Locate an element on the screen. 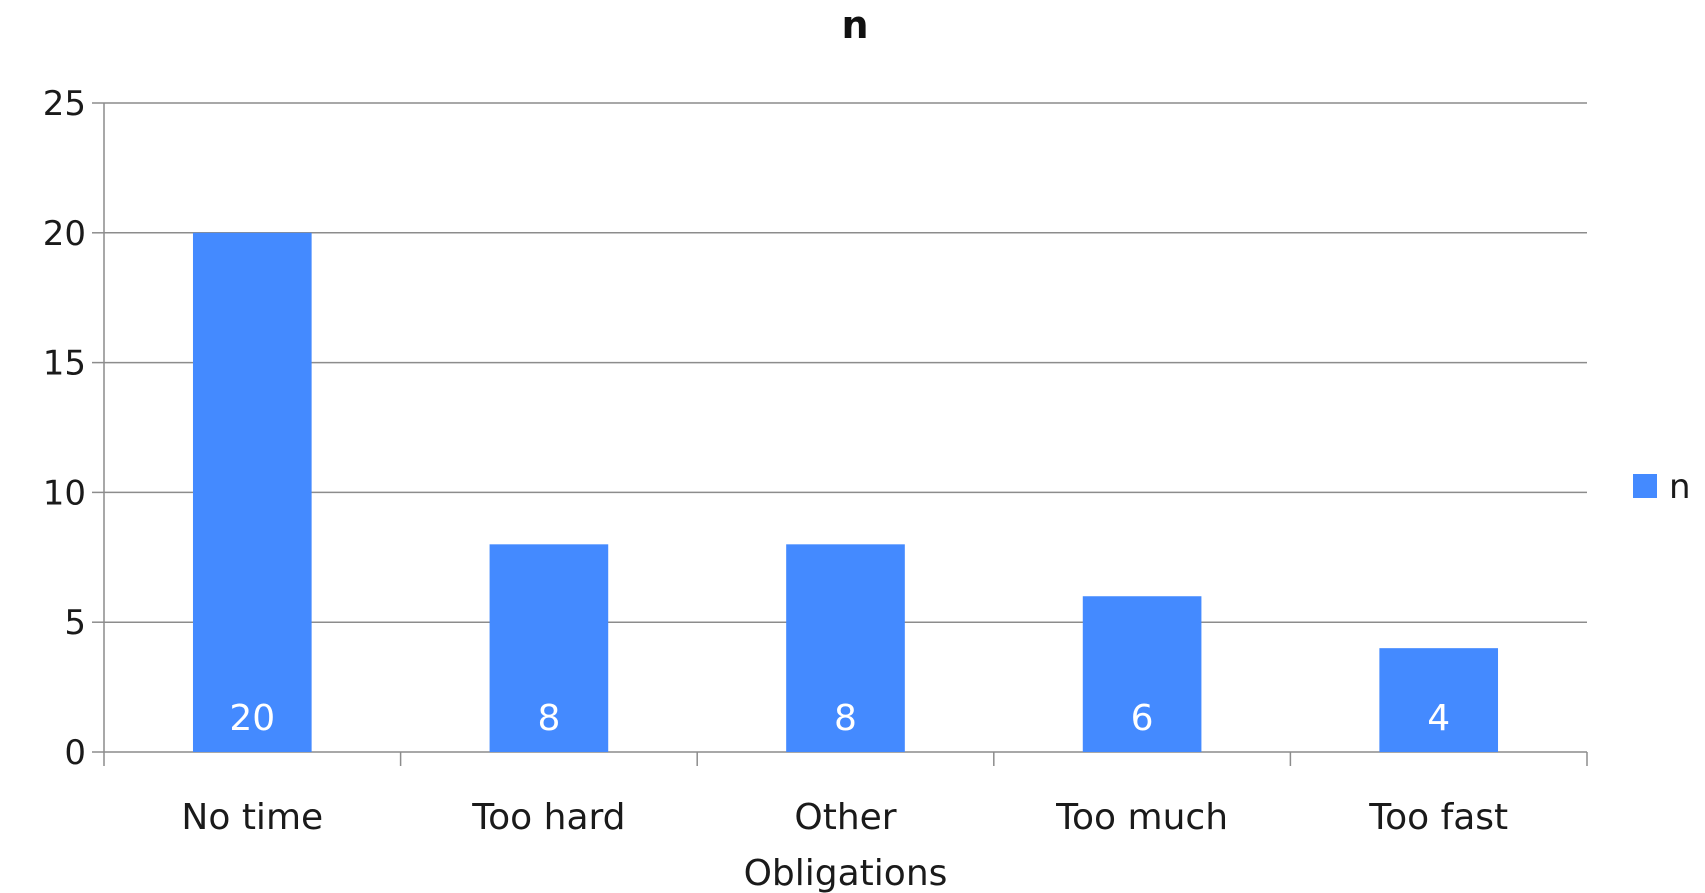 This screenshot has height=893, width=1705. y-tick-label: 25 is located at coordinates (64, 104).